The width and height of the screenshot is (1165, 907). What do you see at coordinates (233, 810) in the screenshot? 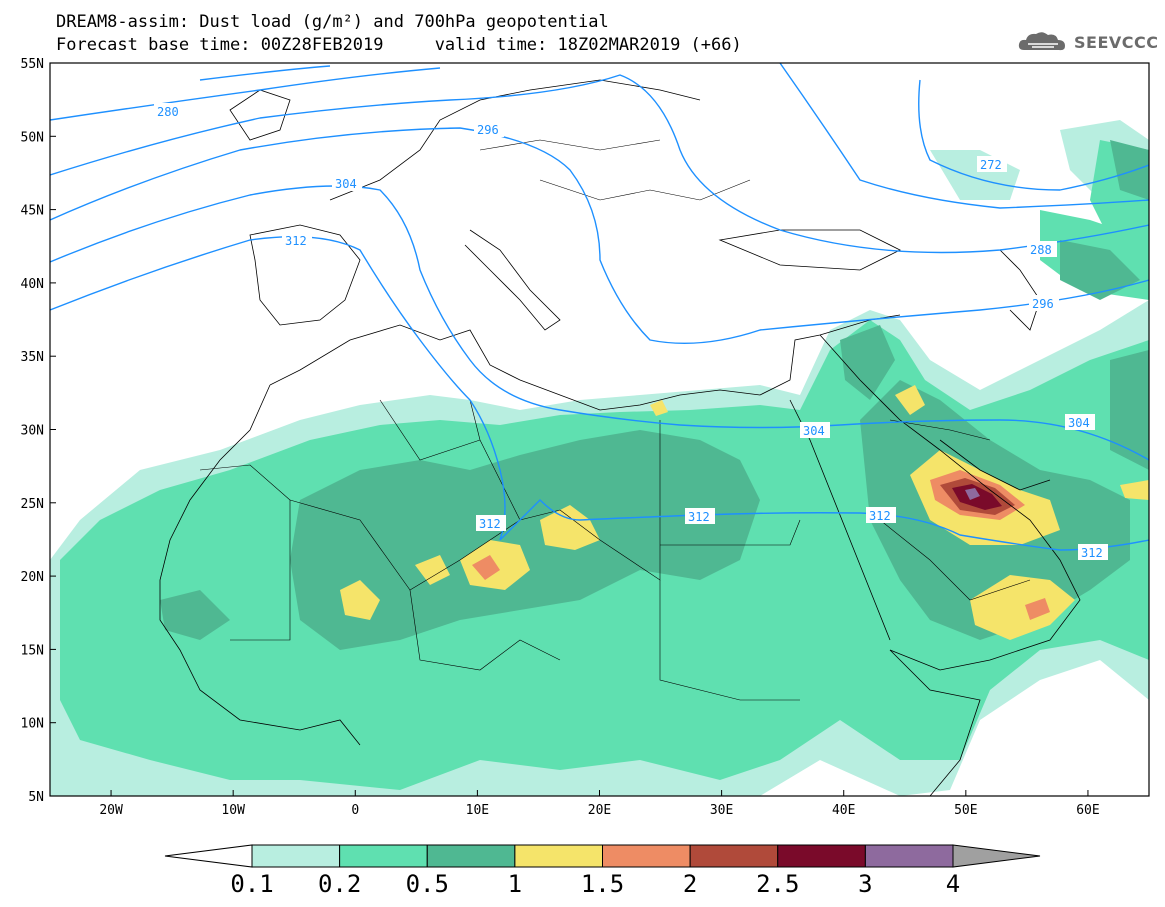
I see `longitude-label: 10W` at bounding box center [233, 810].